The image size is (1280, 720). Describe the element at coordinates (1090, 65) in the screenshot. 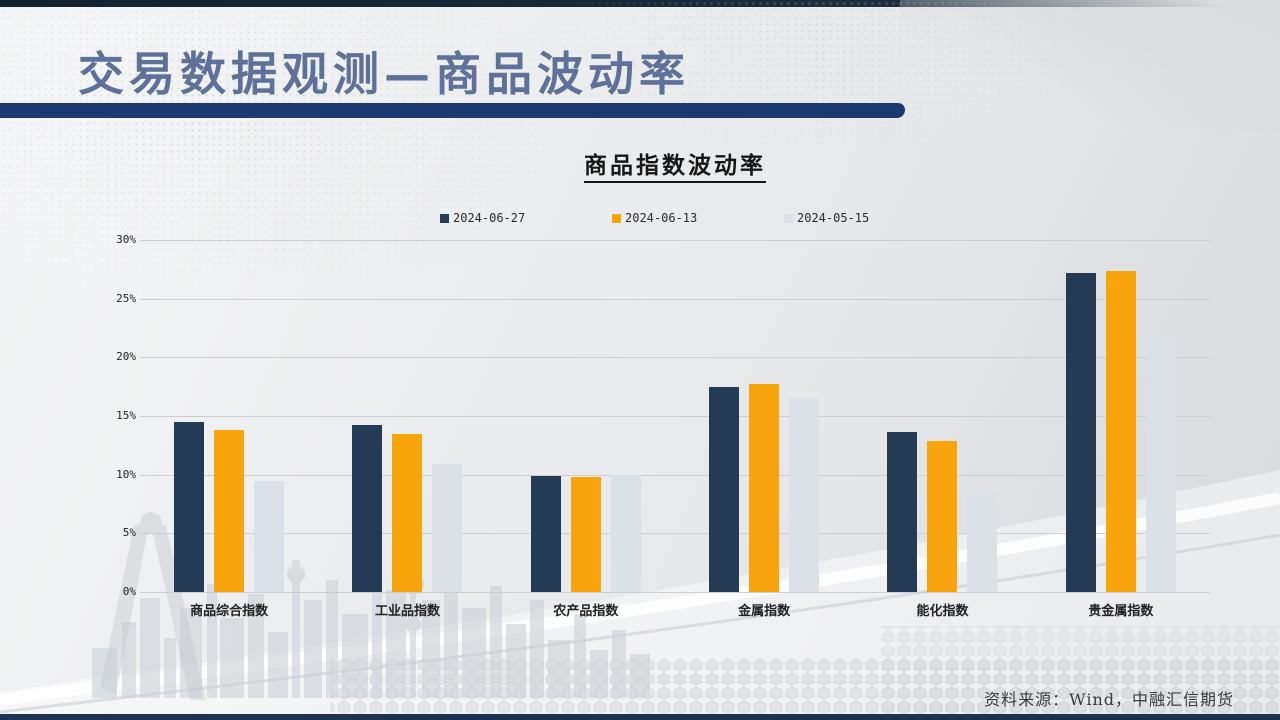

I see `gray-corner-wedge` at that location.